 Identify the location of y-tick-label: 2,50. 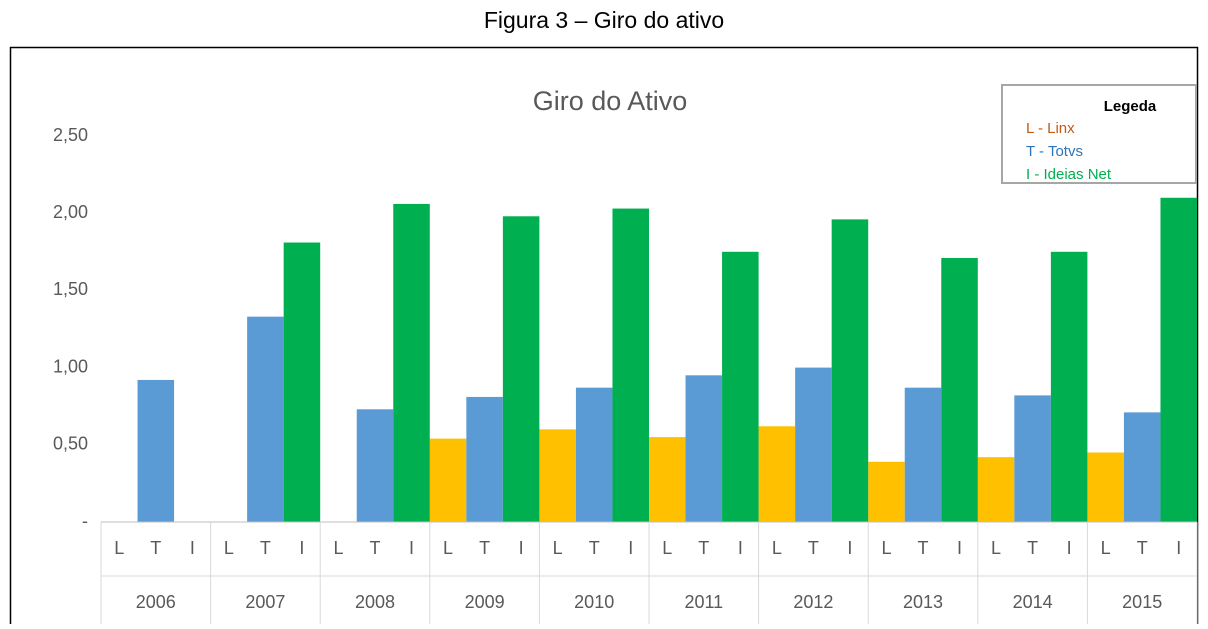
(70, 135).